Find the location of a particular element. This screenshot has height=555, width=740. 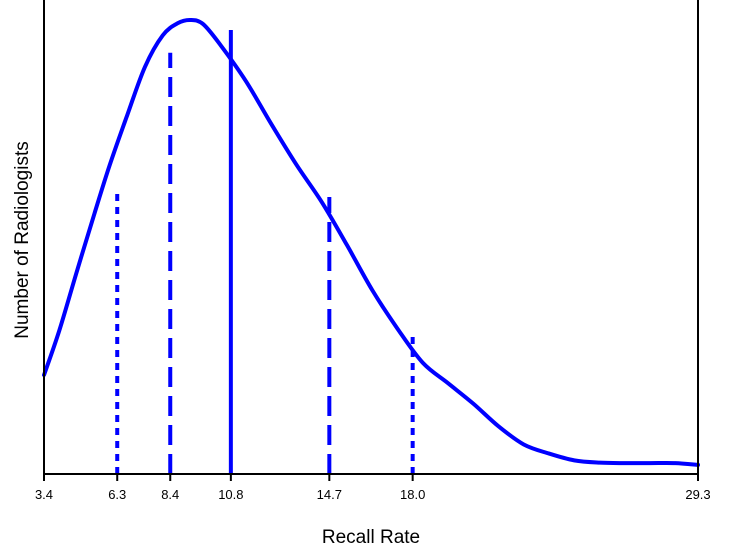

x-ticks: 3.4 6.3 8.4 10.8 14.7 18.0 29.3 is located at coordinates (373, 488).